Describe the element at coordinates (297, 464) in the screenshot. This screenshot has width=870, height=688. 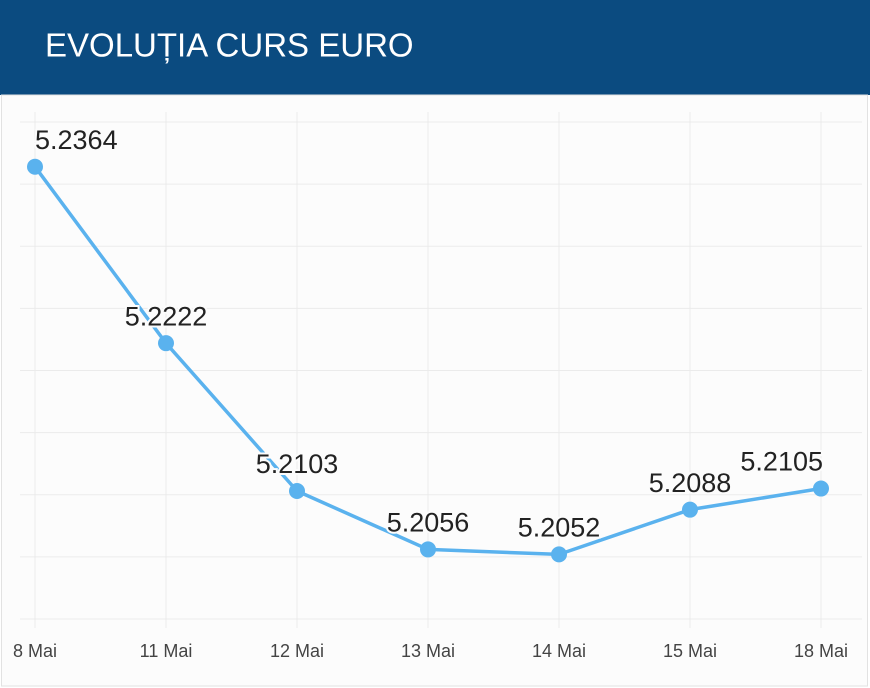
I see `data-label: 5.2103` at that location.